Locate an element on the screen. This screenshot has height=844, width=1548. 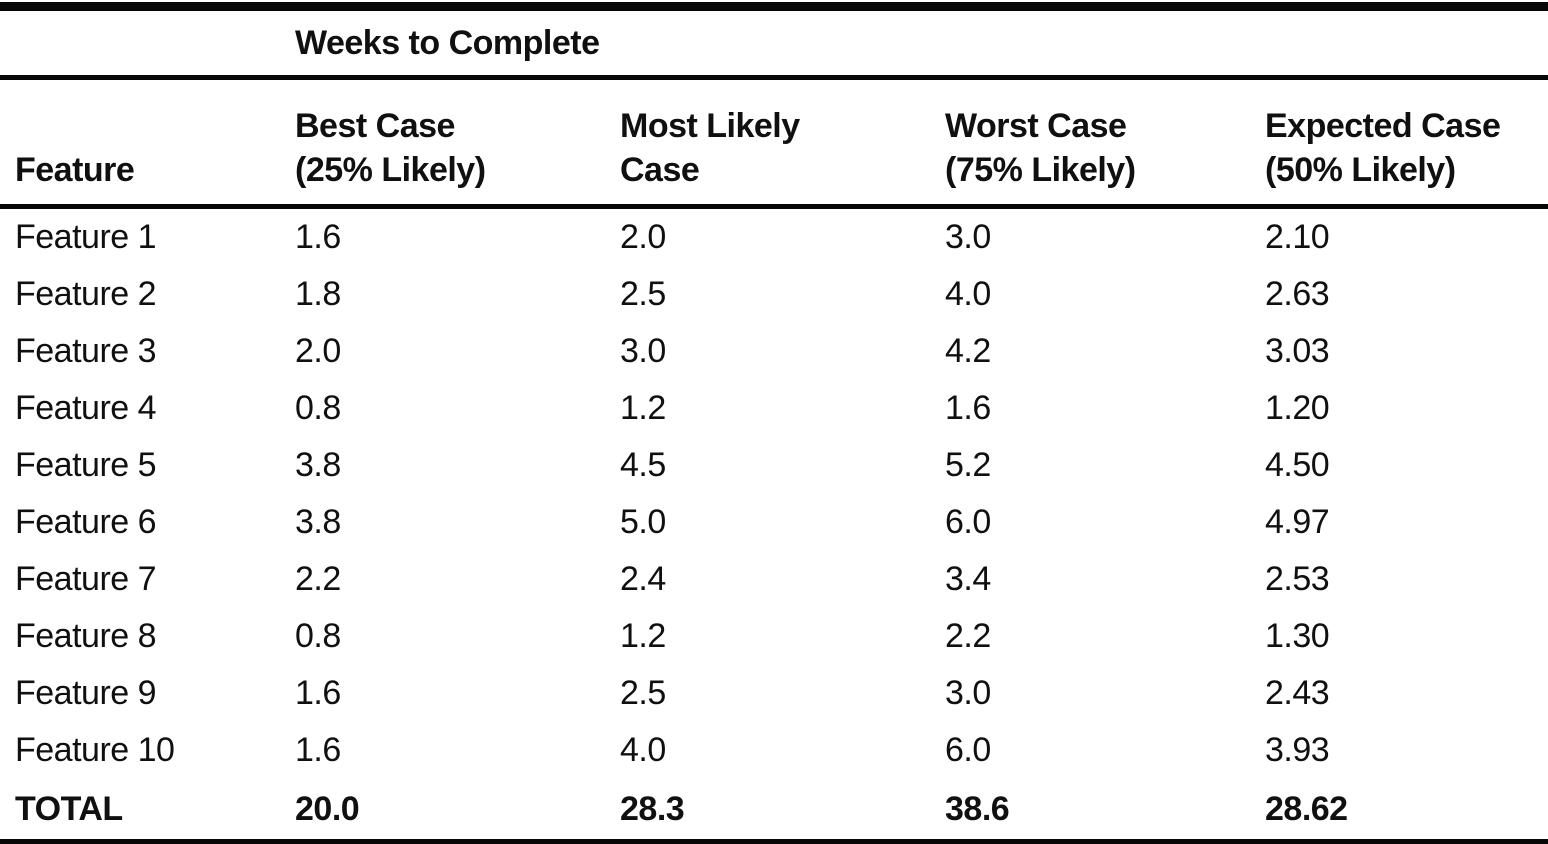
cell-feature: Feature 9 is located at coordinates (86, 693).